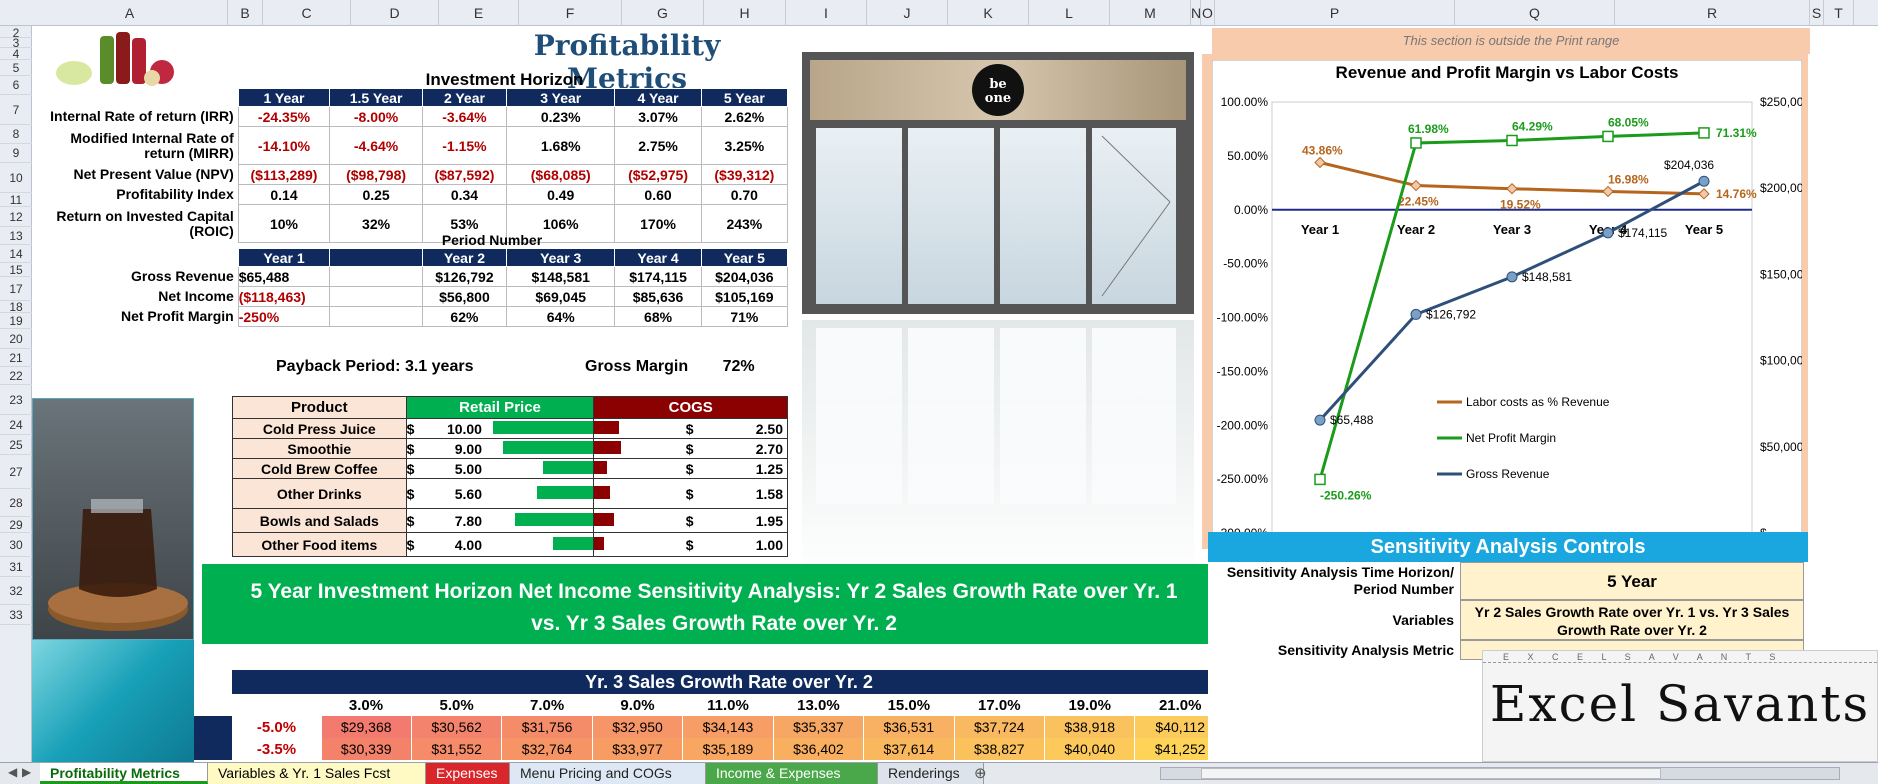 The image size is (1878, 784). What do you see at coordinates (819, 749) in the screenshot?
I see `sens-value: $36,402` at bounding box center [819, 749].